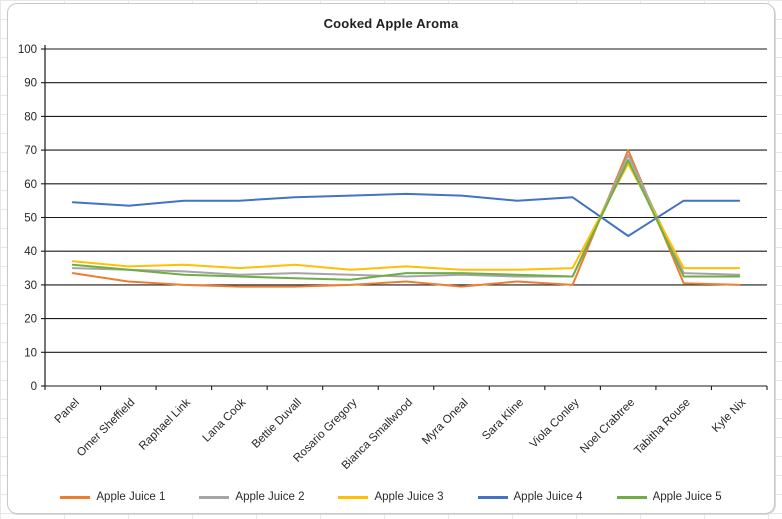 This screenshot has width=782, height=519. Describe the element at coordinates (34, 387) in the screenshot. I see `y-tick-label: 0` at that location.